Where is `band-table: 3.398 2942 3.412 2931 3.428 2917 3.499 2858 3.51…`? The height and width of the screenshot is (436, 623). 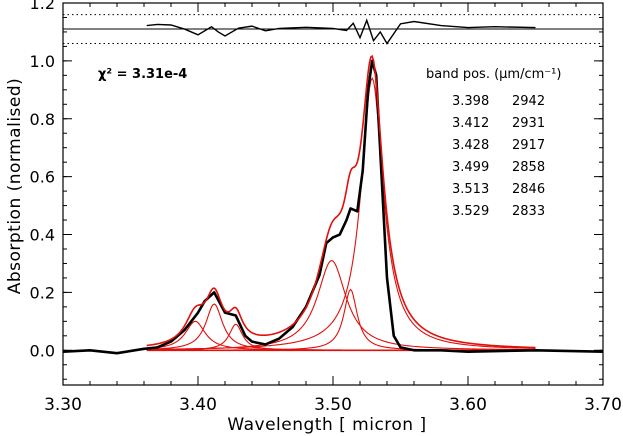 band-table: 3.398 2942 3.412 2931 3.428 2917 3.499 2858 3.51… is located at coordinates (498, 156).